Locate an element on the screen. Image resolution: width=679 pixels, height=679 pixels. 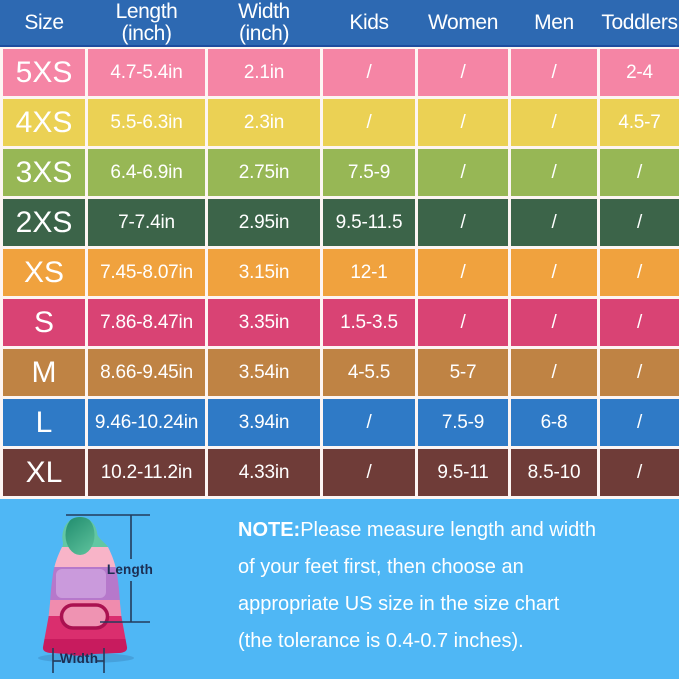
note-line-3: appropriate US size in the size chart is located at coordinates (399, 604).